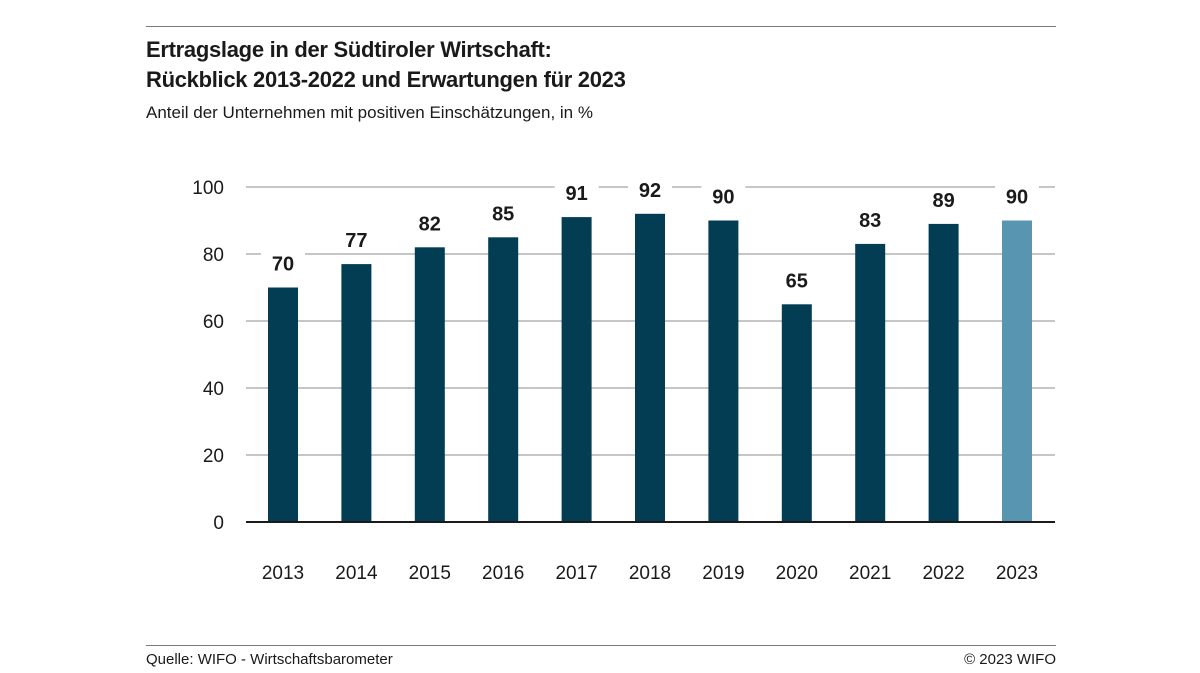  Describe the element at coordinates (430, 224) in the screenshot. I see `data-label-2015: 82` at that location.